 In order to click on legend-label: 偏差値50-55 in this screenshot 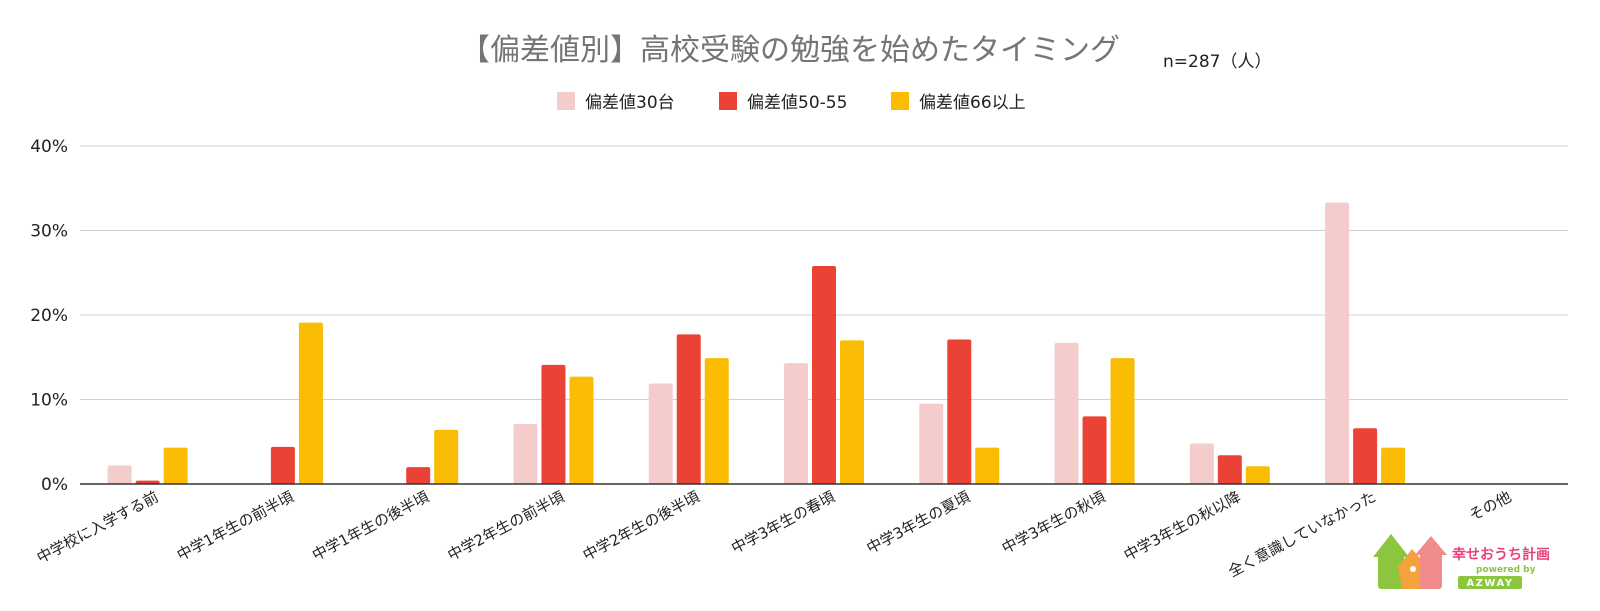, I will do `click(797, 103)`.